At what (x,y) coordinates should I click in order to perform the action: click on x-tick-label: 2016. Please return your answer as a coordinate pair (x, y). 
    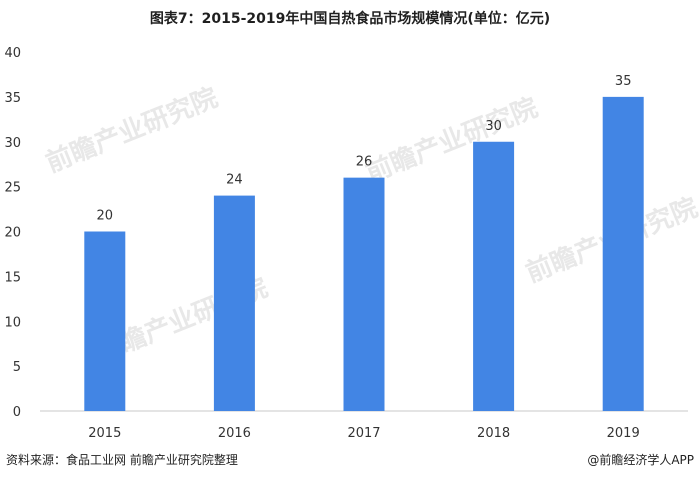
    Looking at the image, I should click on (234, 433).